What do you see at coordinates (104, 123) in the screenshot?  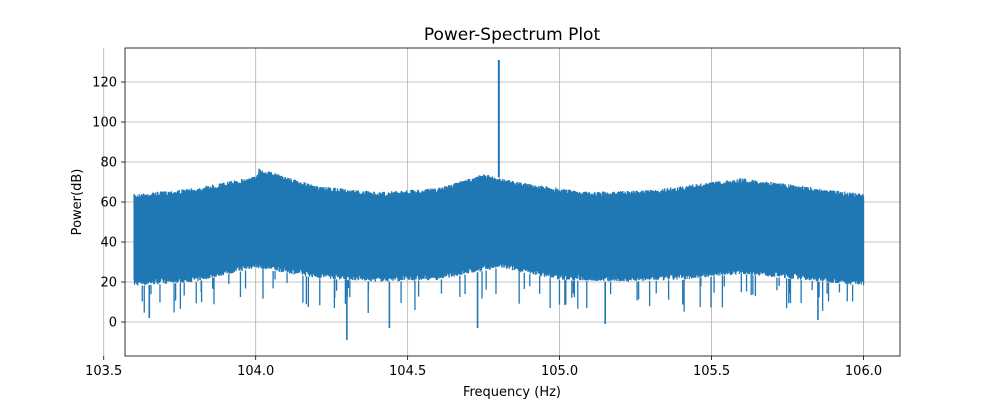 I see `y-tick-label: 100` at bounding box center [104, 123].